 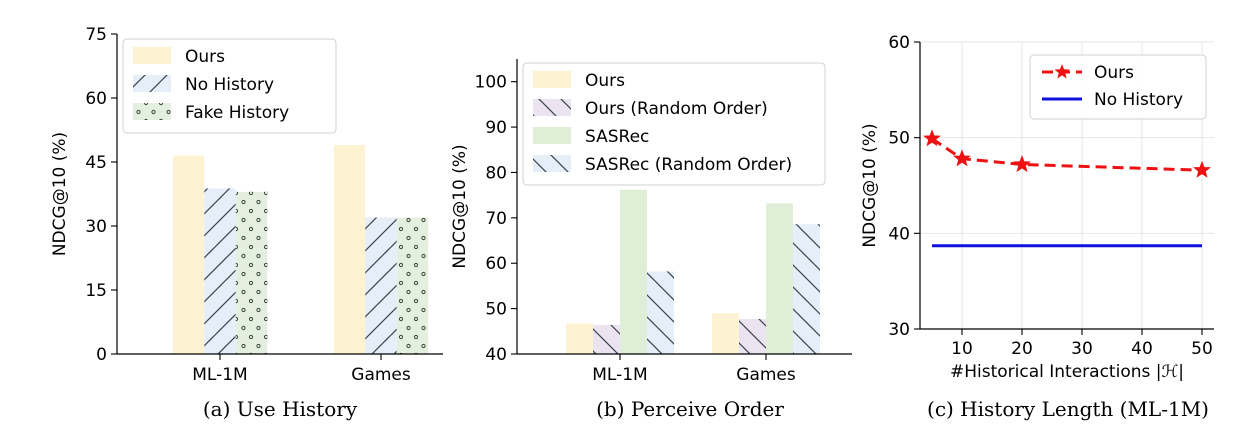 I want to click on x-tick-label-a-0: ML-1M, so click(x=219, y=375).